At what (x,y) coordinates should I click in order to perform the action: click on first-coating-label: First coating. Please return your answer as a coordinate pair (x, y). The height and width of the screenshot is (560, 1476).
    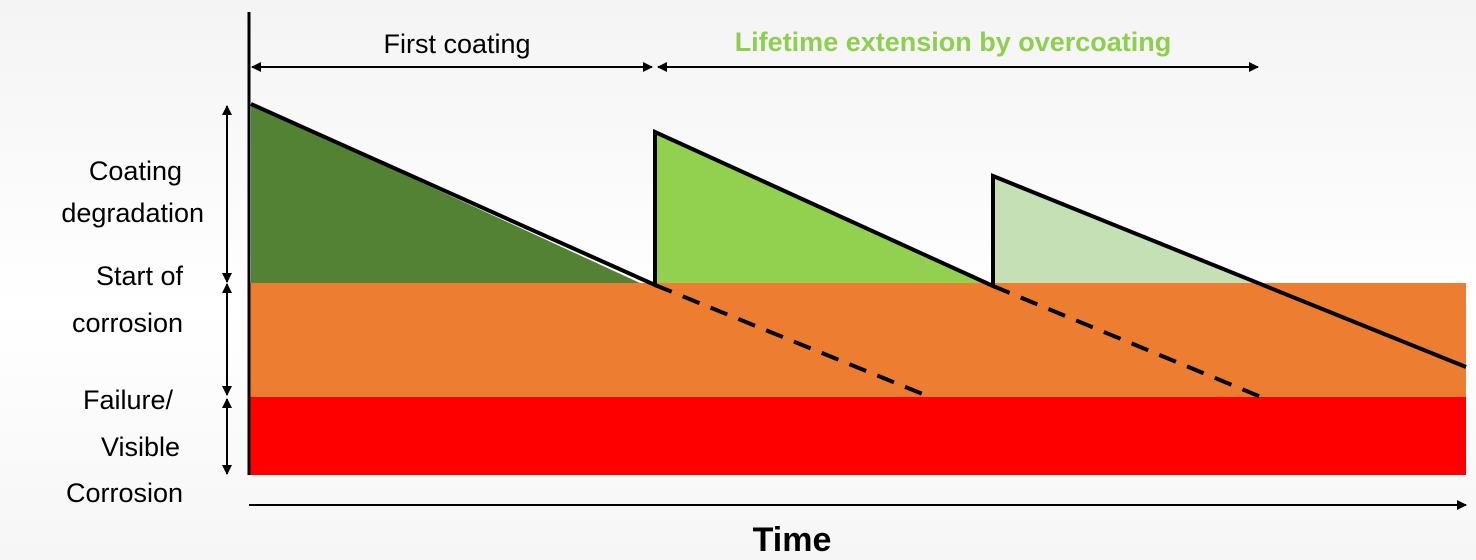
    Looking at the image, I should click on (456, 44).